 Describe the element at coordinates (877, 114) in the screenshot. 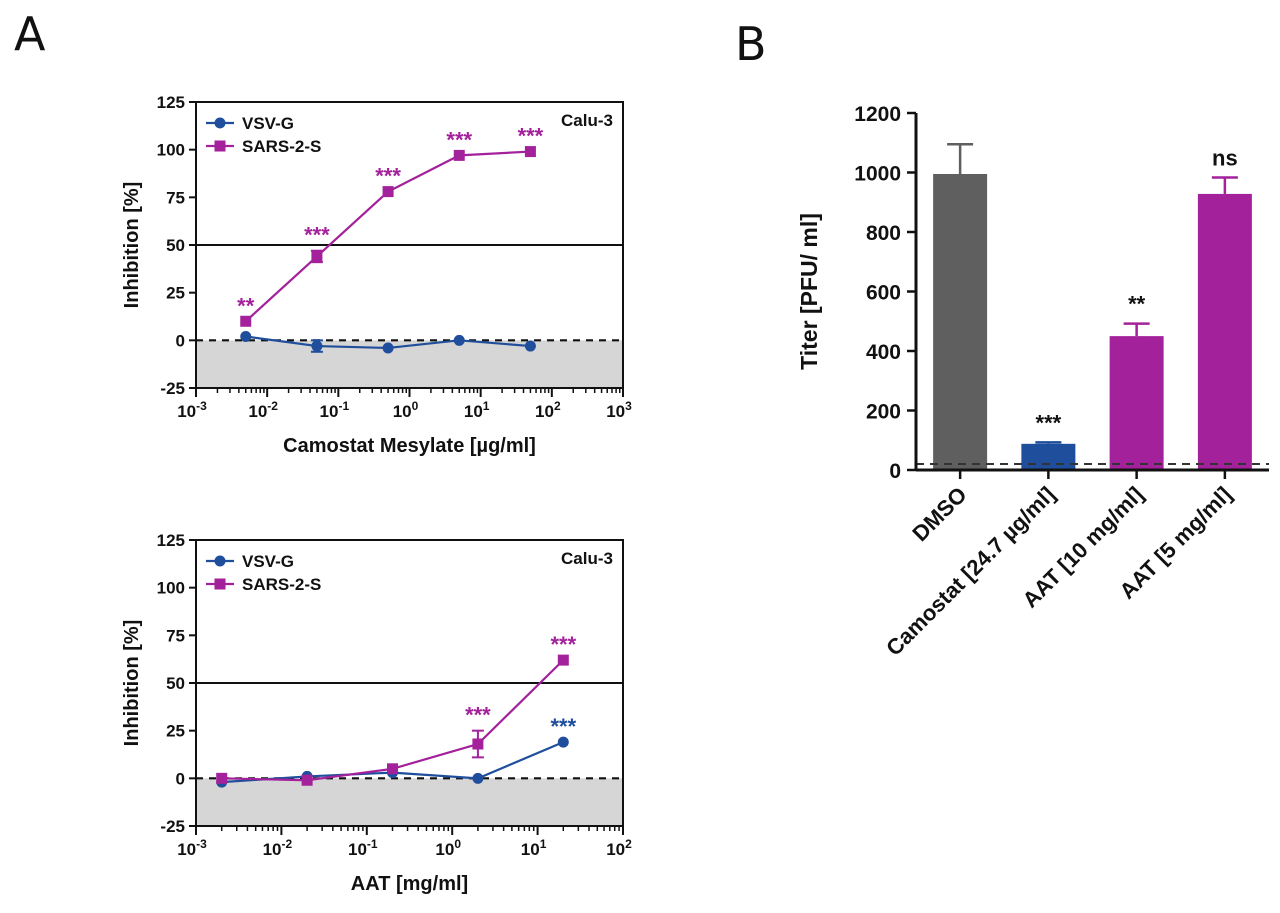

I see `y-tick-label: 1200` at that location.